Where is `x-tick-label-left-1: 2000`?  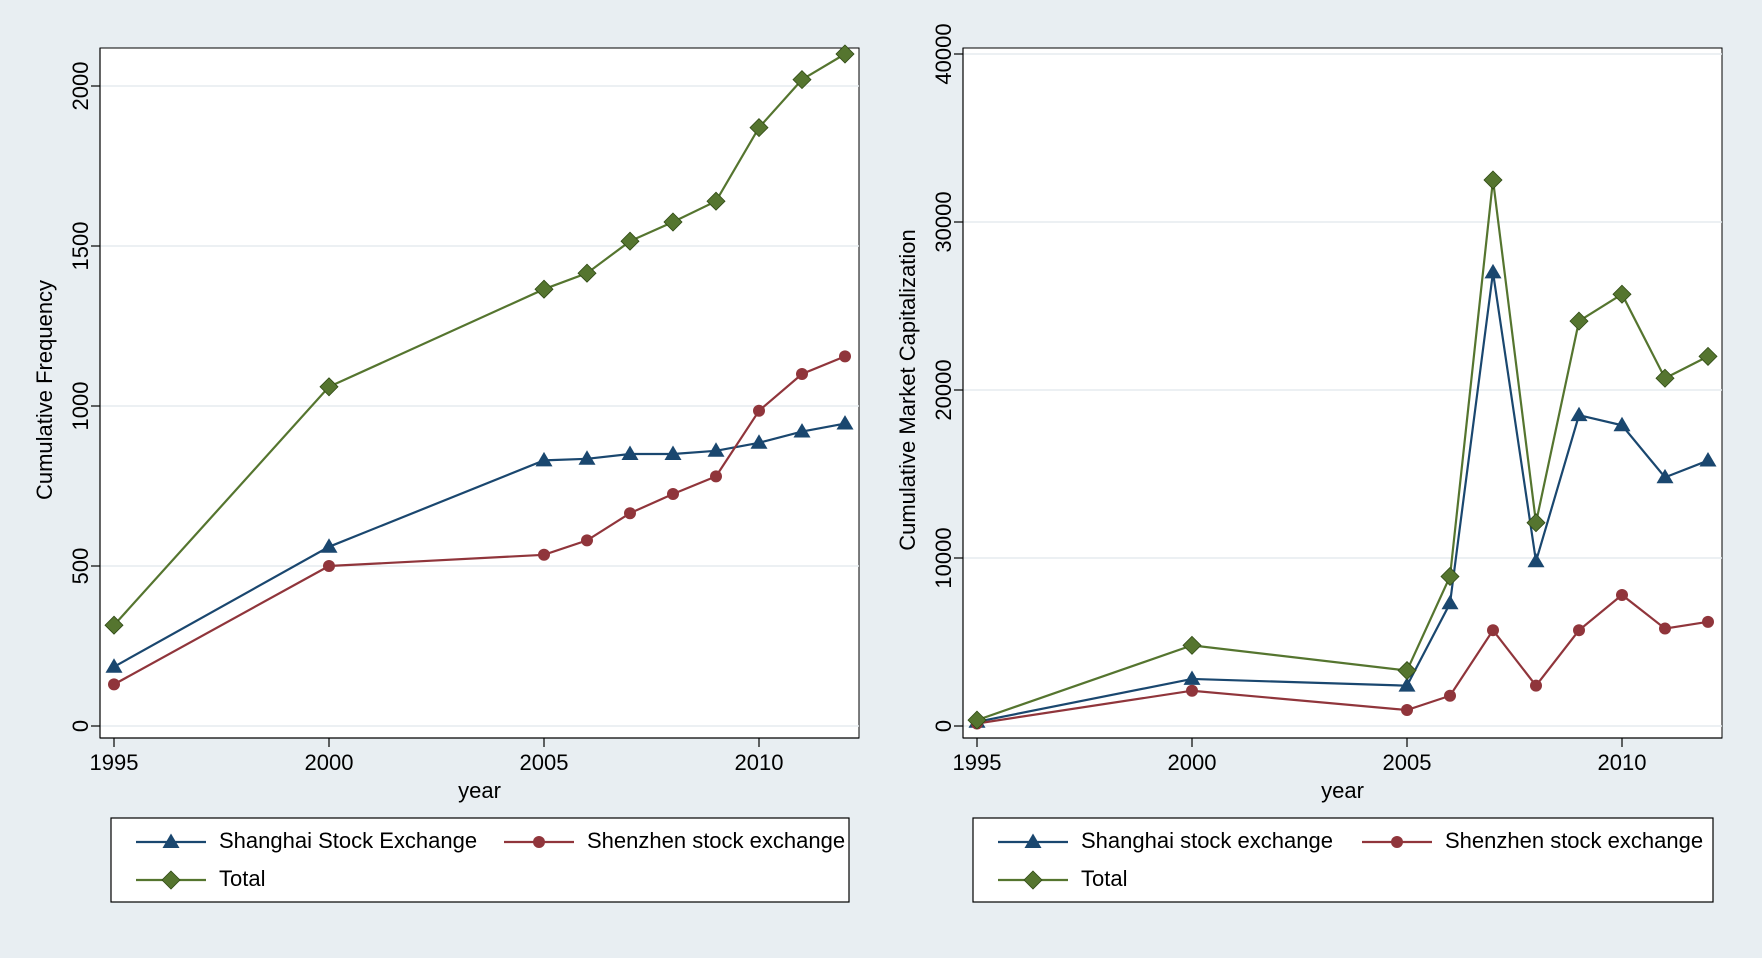
x-tick-label-left-1: 2000 is located at coordinates (329, 762).